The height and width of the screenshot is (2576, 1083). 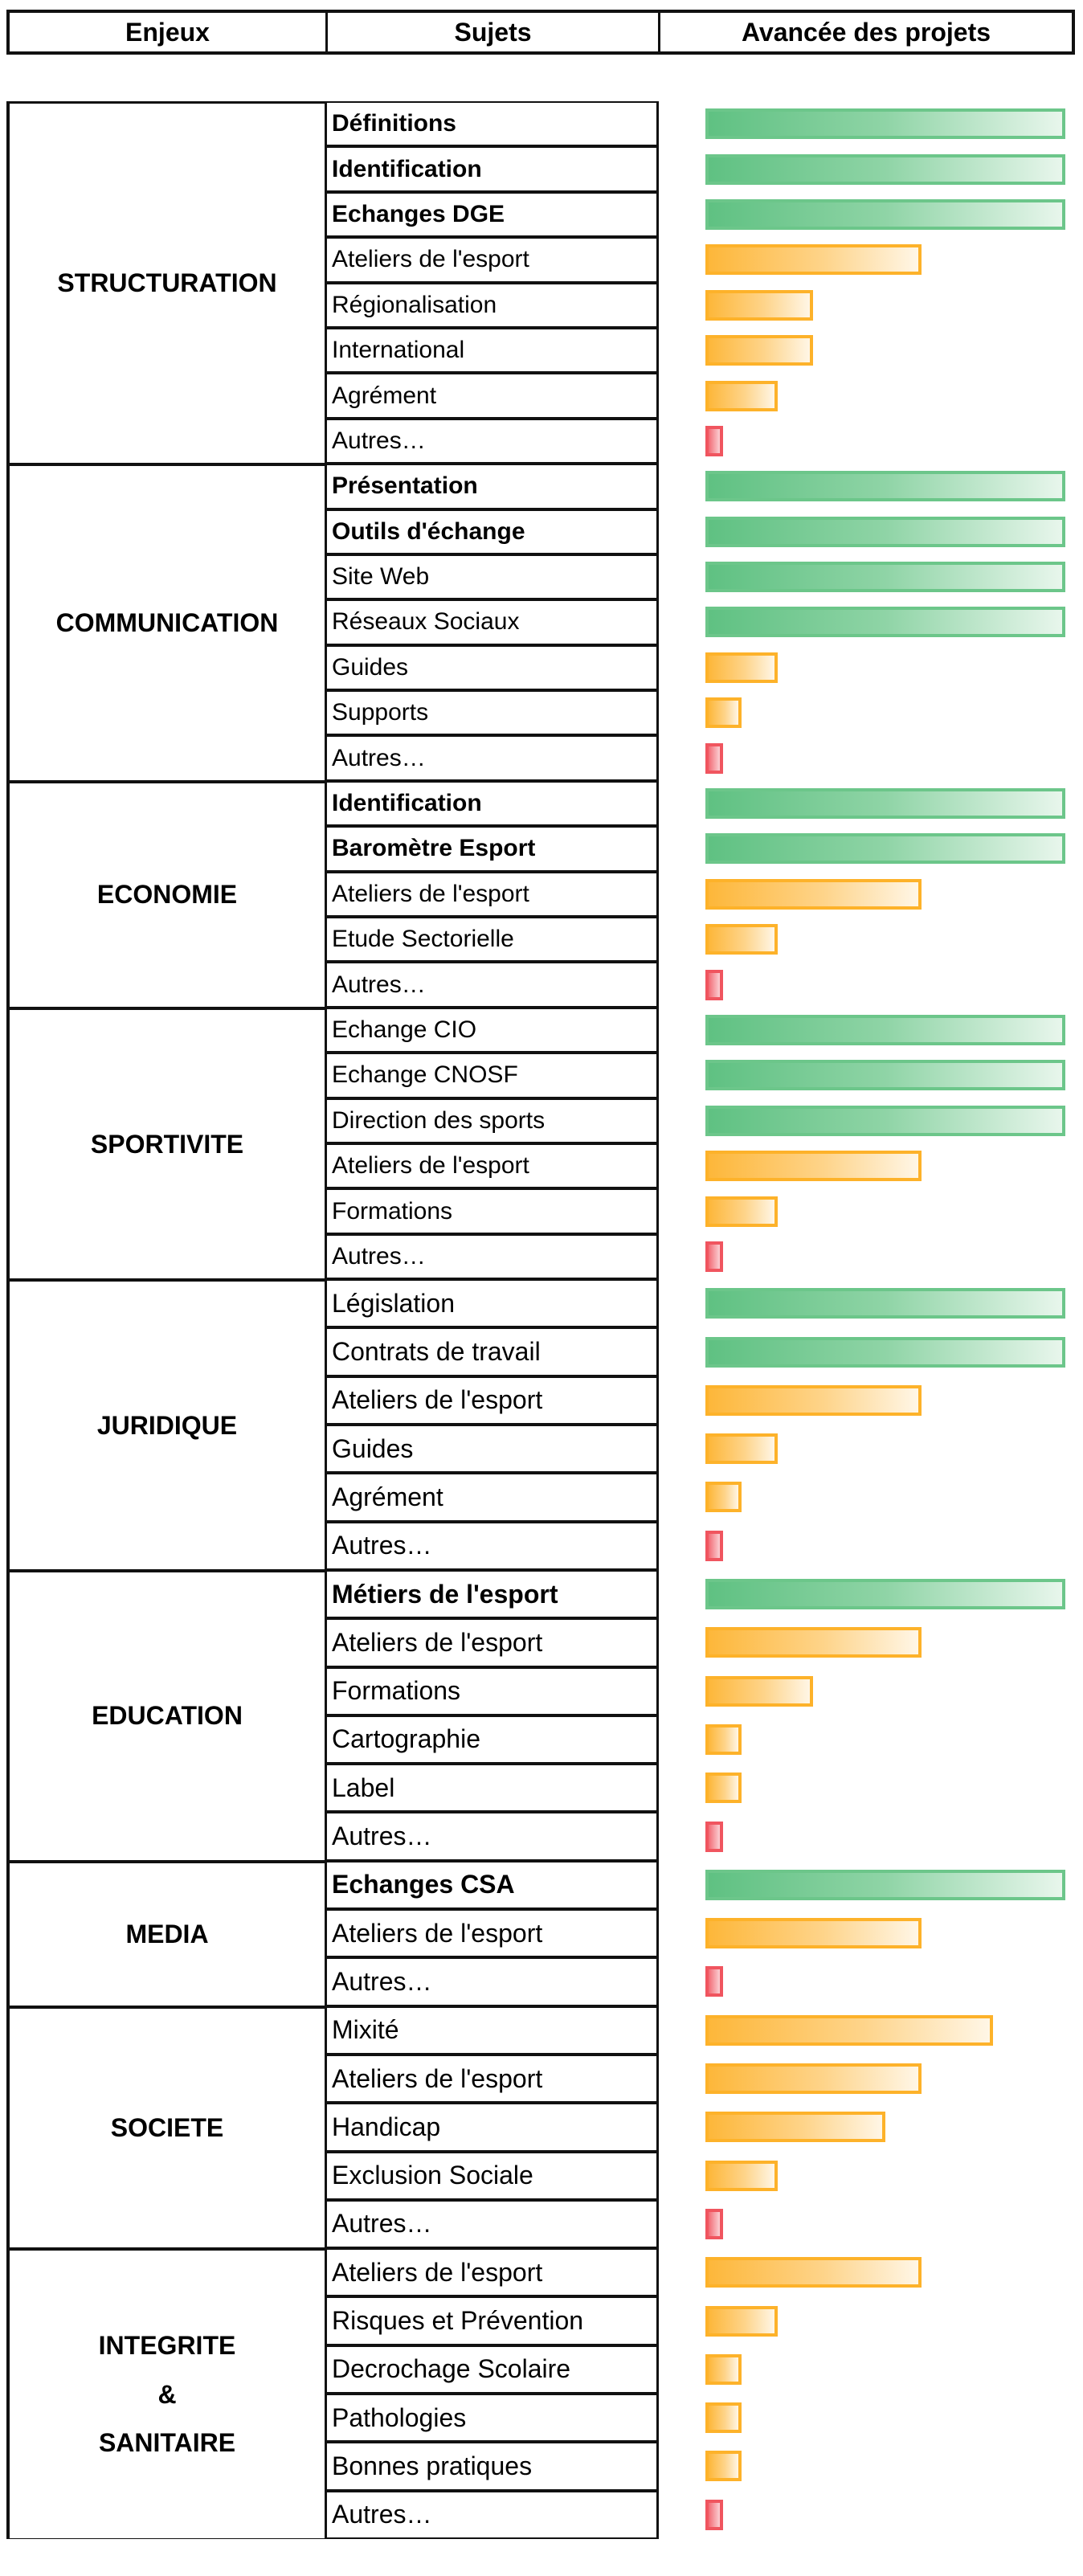 What do you see at coordinates (492, 1351) in the screenshot?
I see `subject-label: Contrats de travail` at bounding box center [492, 1351].